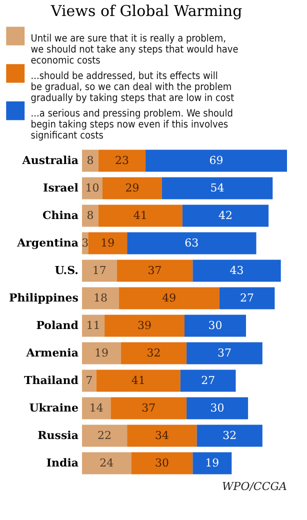  I want to click on data-label: 10, so click(92, 187).